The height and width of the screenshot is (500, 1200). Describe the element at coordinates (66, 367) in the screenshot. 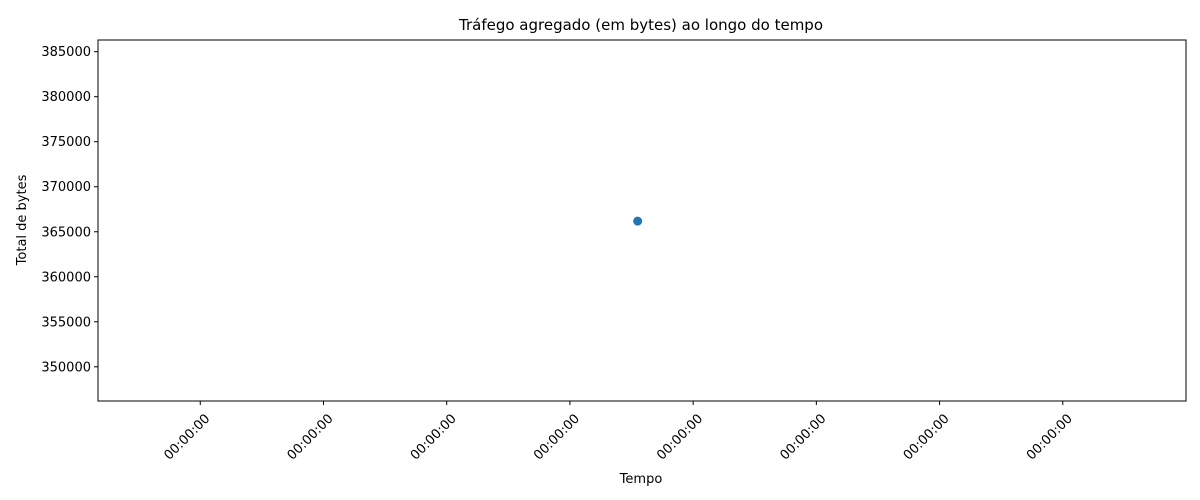

I see `y-tick-label: 350000` at that location.